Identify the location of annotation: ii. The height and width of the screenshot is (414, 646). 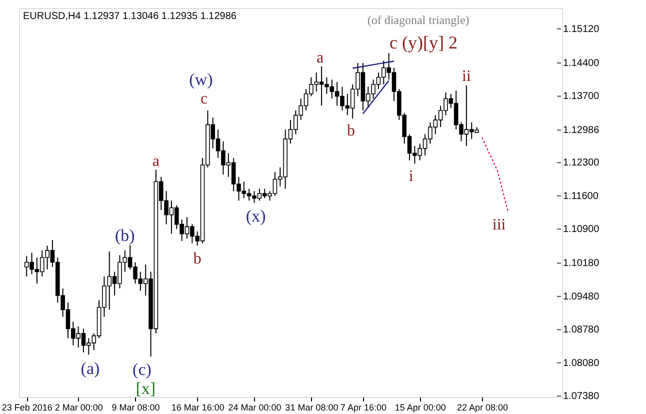
(467, 76).